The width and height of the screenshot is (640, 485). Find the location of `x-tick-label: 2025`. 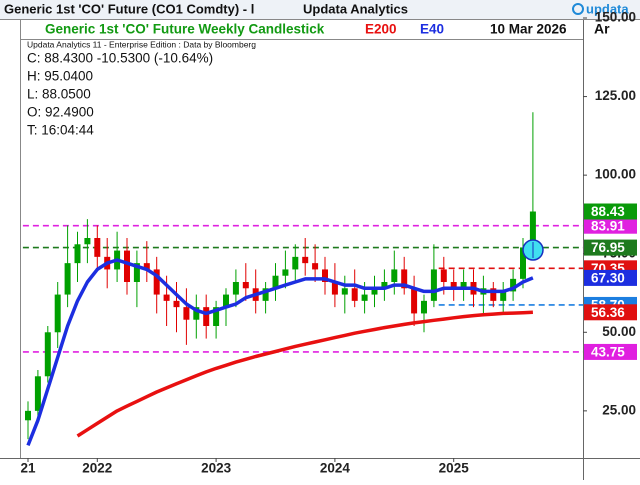

x-tick-label: 2025 is located at coordinates (454, 468).